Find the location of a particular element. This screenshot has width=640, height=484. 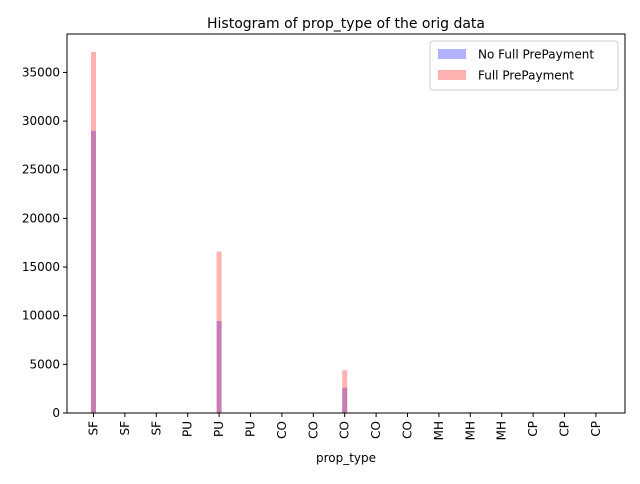

x-tick-label-3: PU is located at coordinates (188, 429).